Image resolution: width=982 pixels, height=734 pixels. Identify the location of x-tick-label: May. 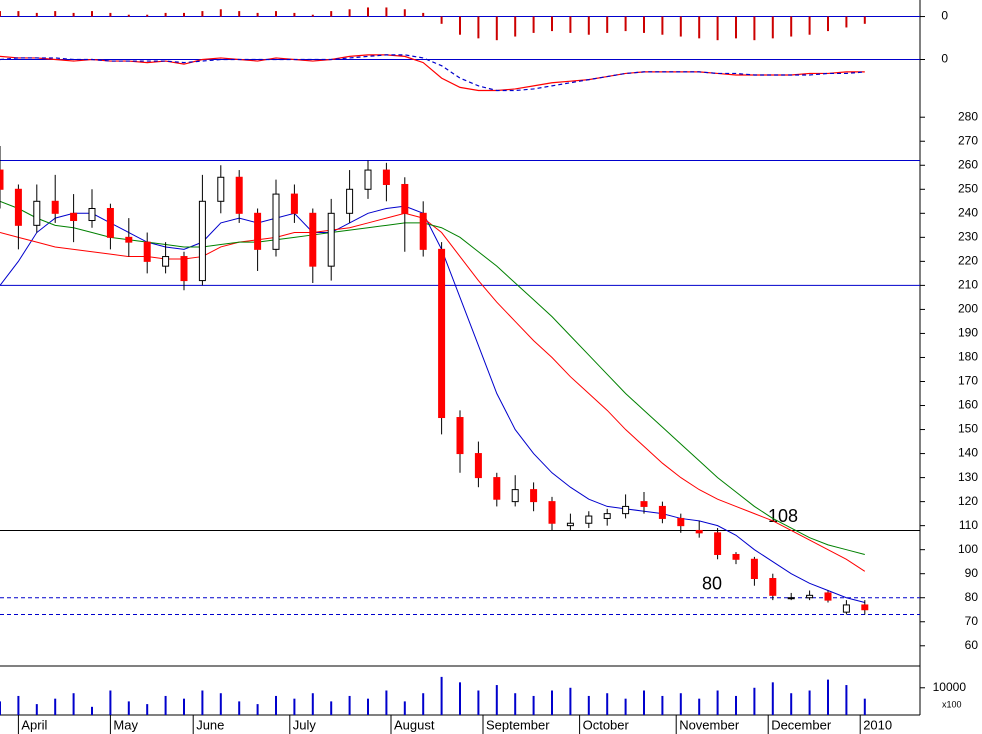
(125, 724).